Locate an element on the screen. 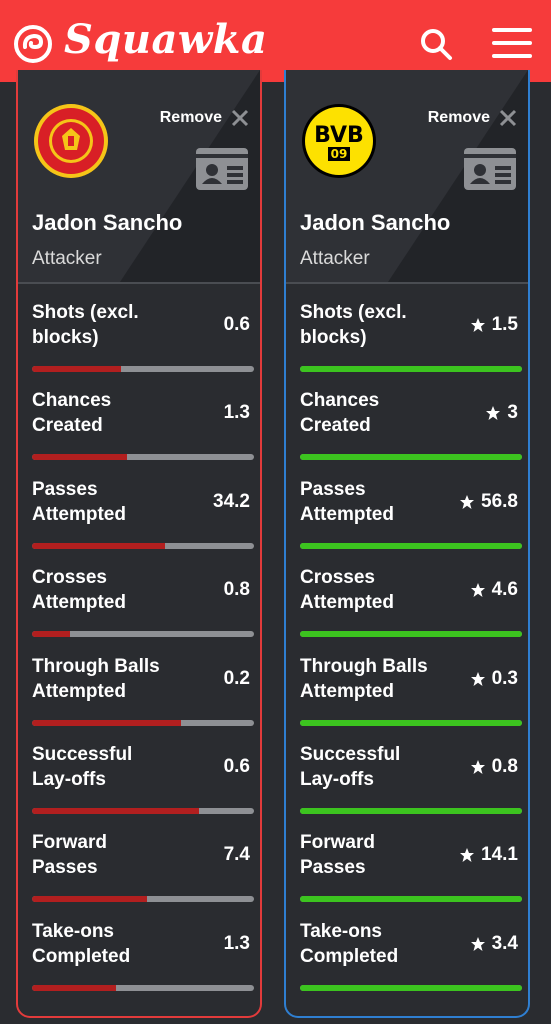 The height and width of the screenshot is (1024, 551). search-icon is located at coordinates (436, 44).